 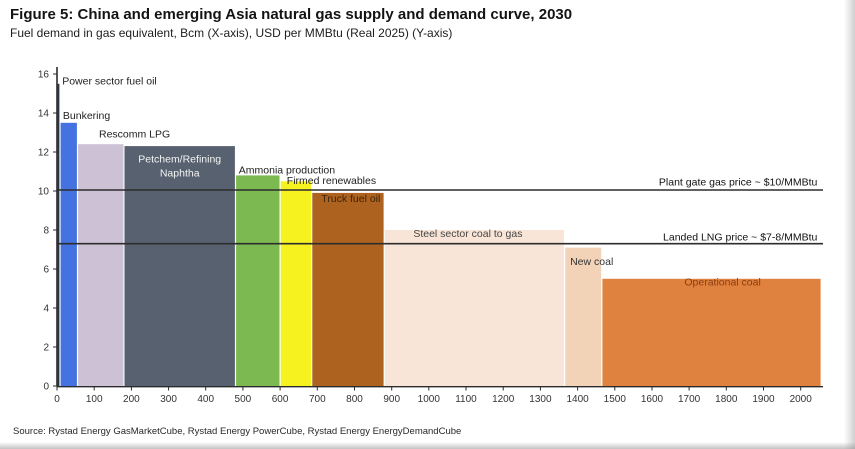 What do you see at coordinates (474, 308) in the screenshot?
I see `bar-steel-sector-coal-to-gas` at bounding box center [474, 308].